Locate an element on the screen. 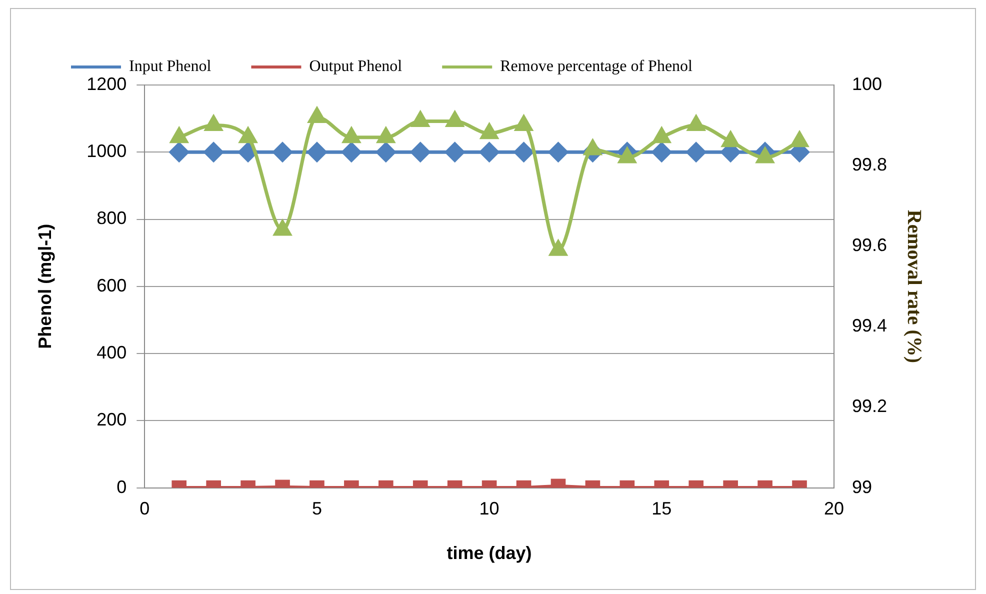  y-tick-label: 1200 is located at coordinates (106, 84).